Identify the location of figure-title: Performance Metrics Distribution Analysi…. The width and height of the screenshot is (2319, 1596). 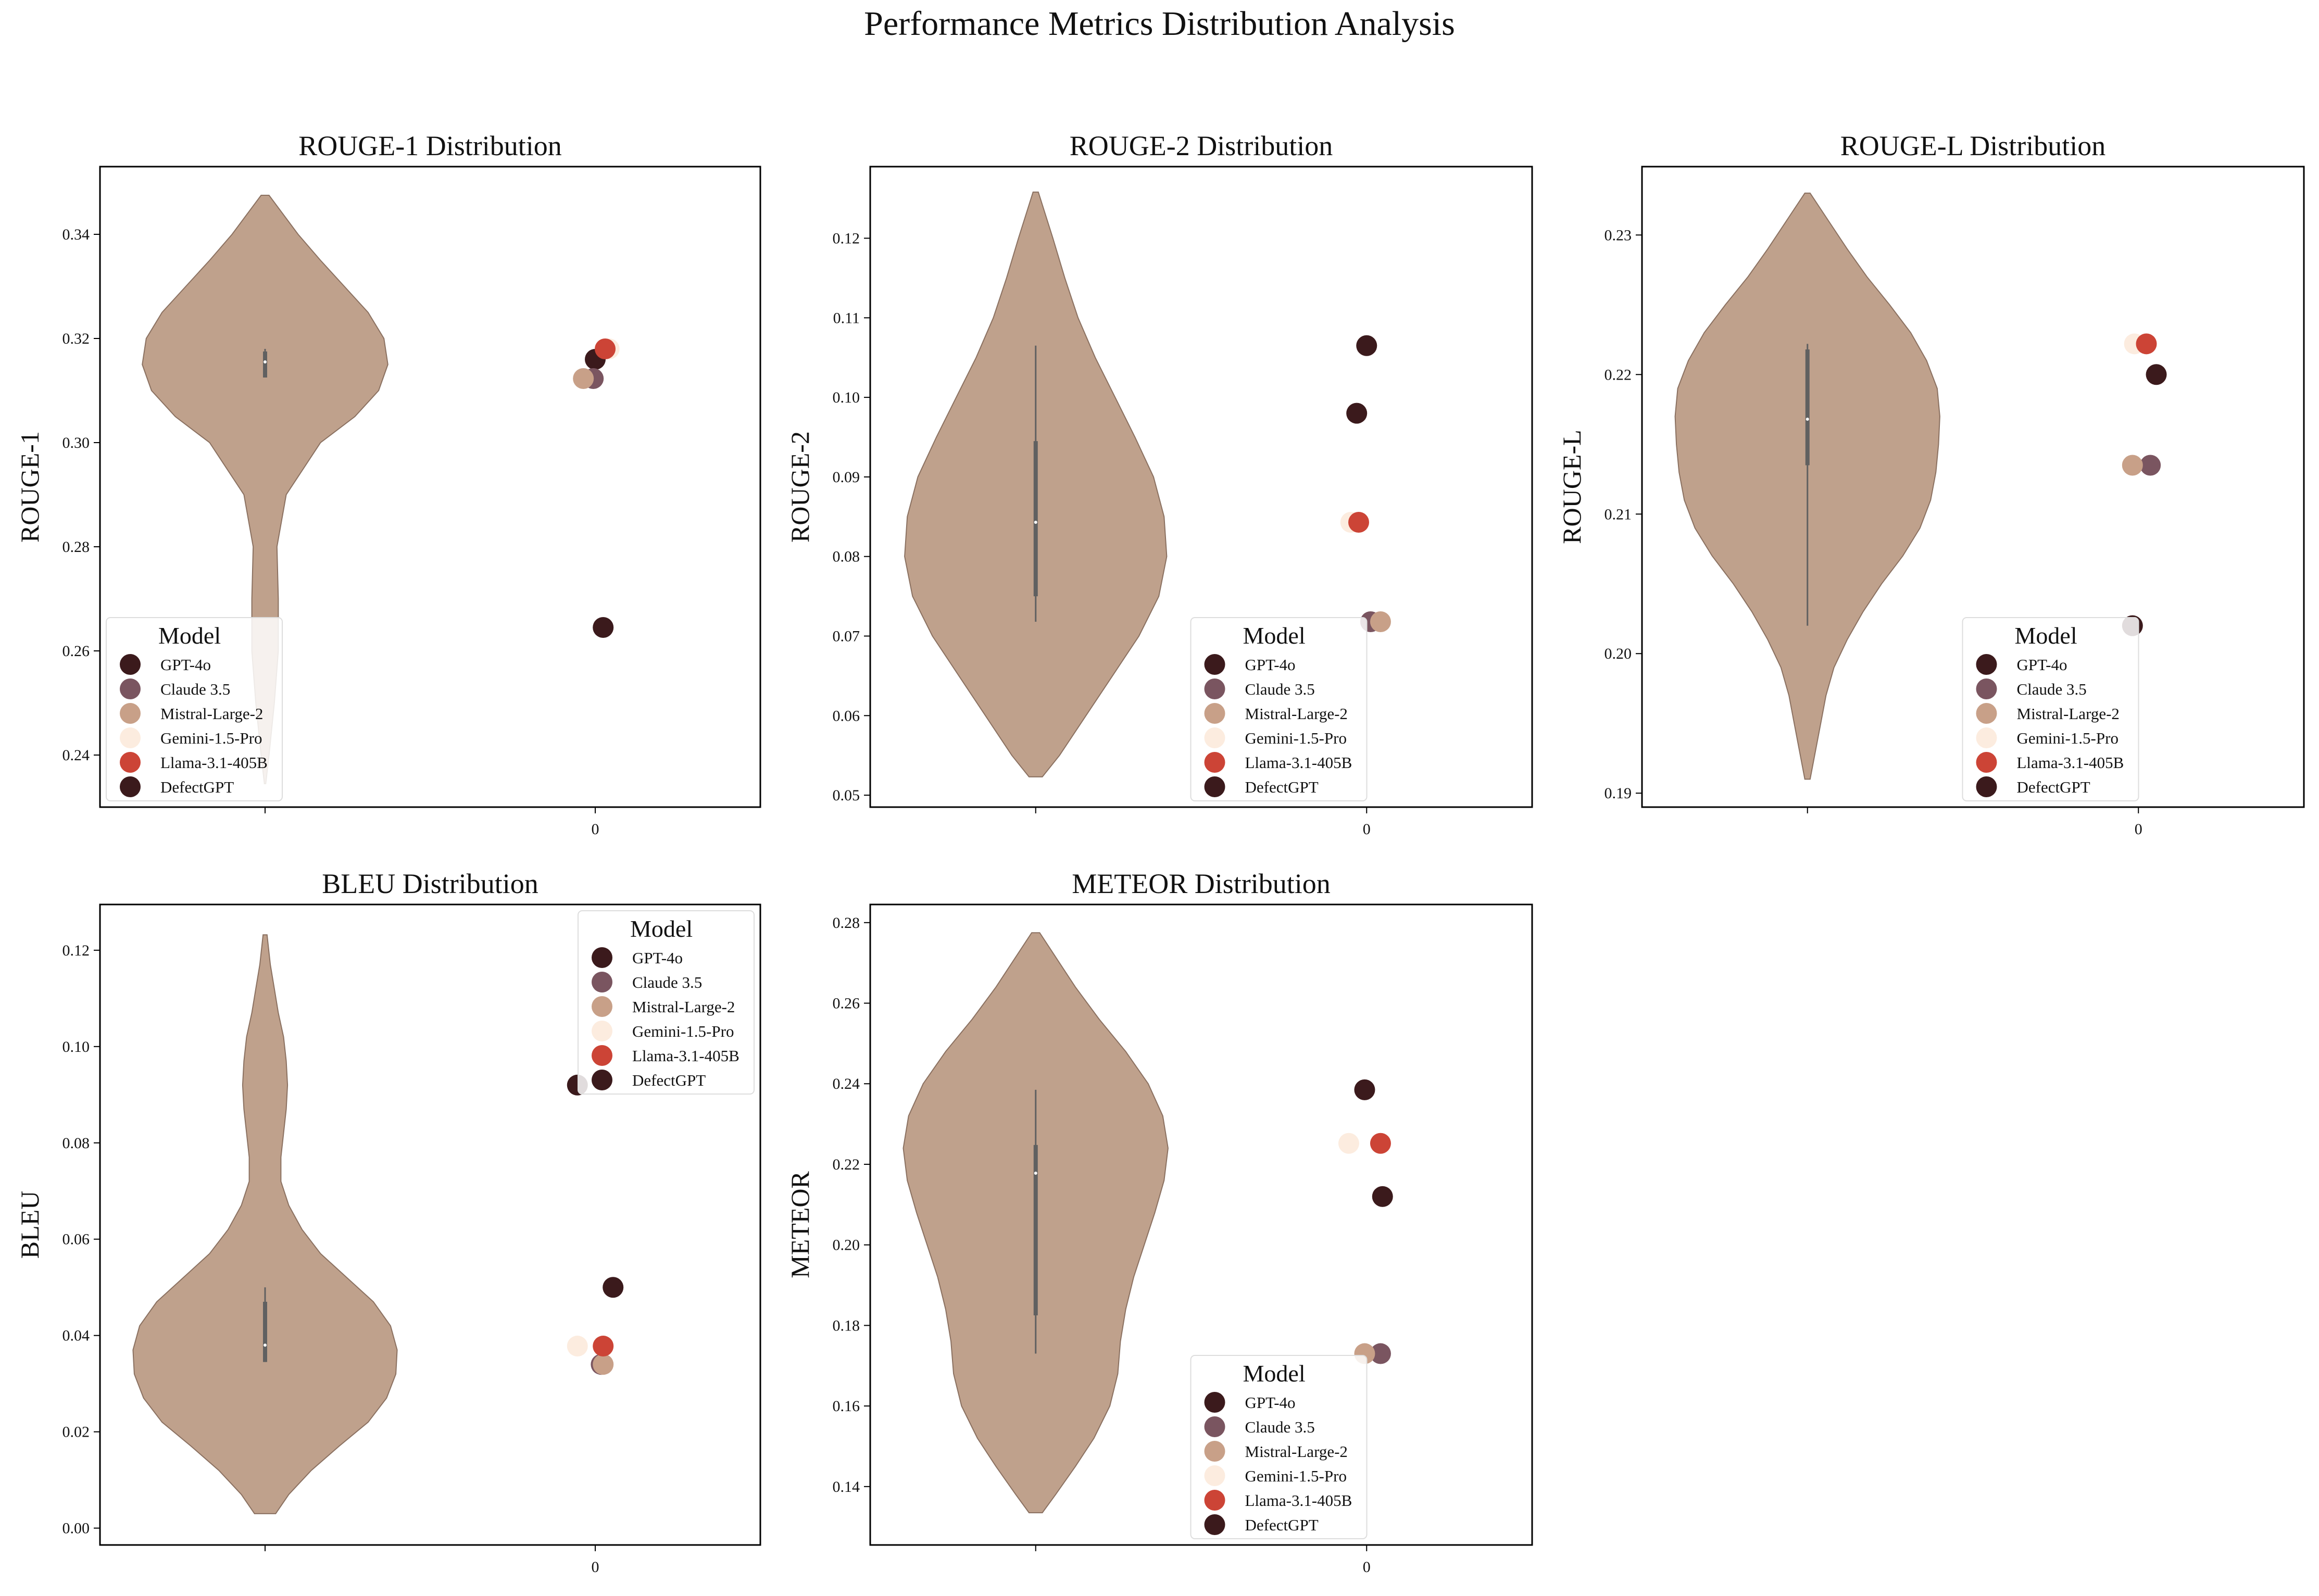
(1159, 24).